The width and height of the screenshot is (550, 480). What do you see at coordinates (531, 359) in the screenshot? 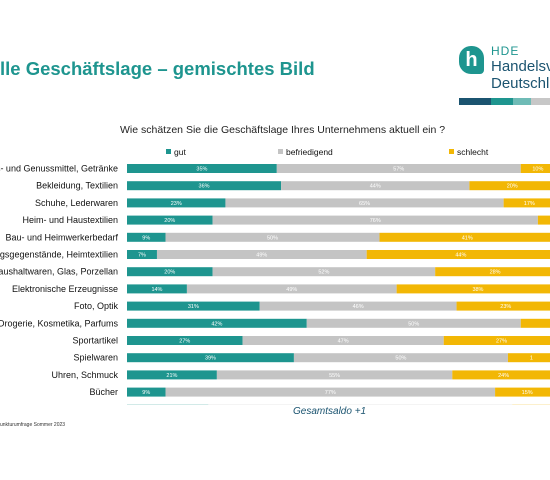
I see `data-label-schlecht: 1` at bounding box center [531, 359].